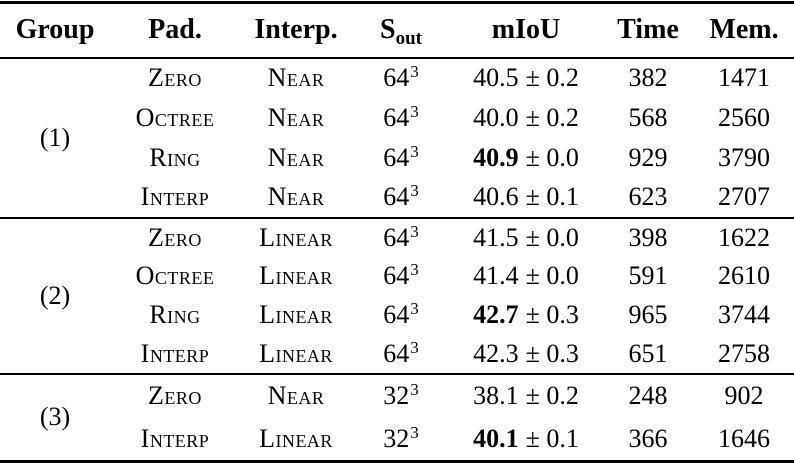 The width and height of the screenshot is (794, 472). I want to click on cell-miou: 38.1 ± 0.2, so click(526, 396).